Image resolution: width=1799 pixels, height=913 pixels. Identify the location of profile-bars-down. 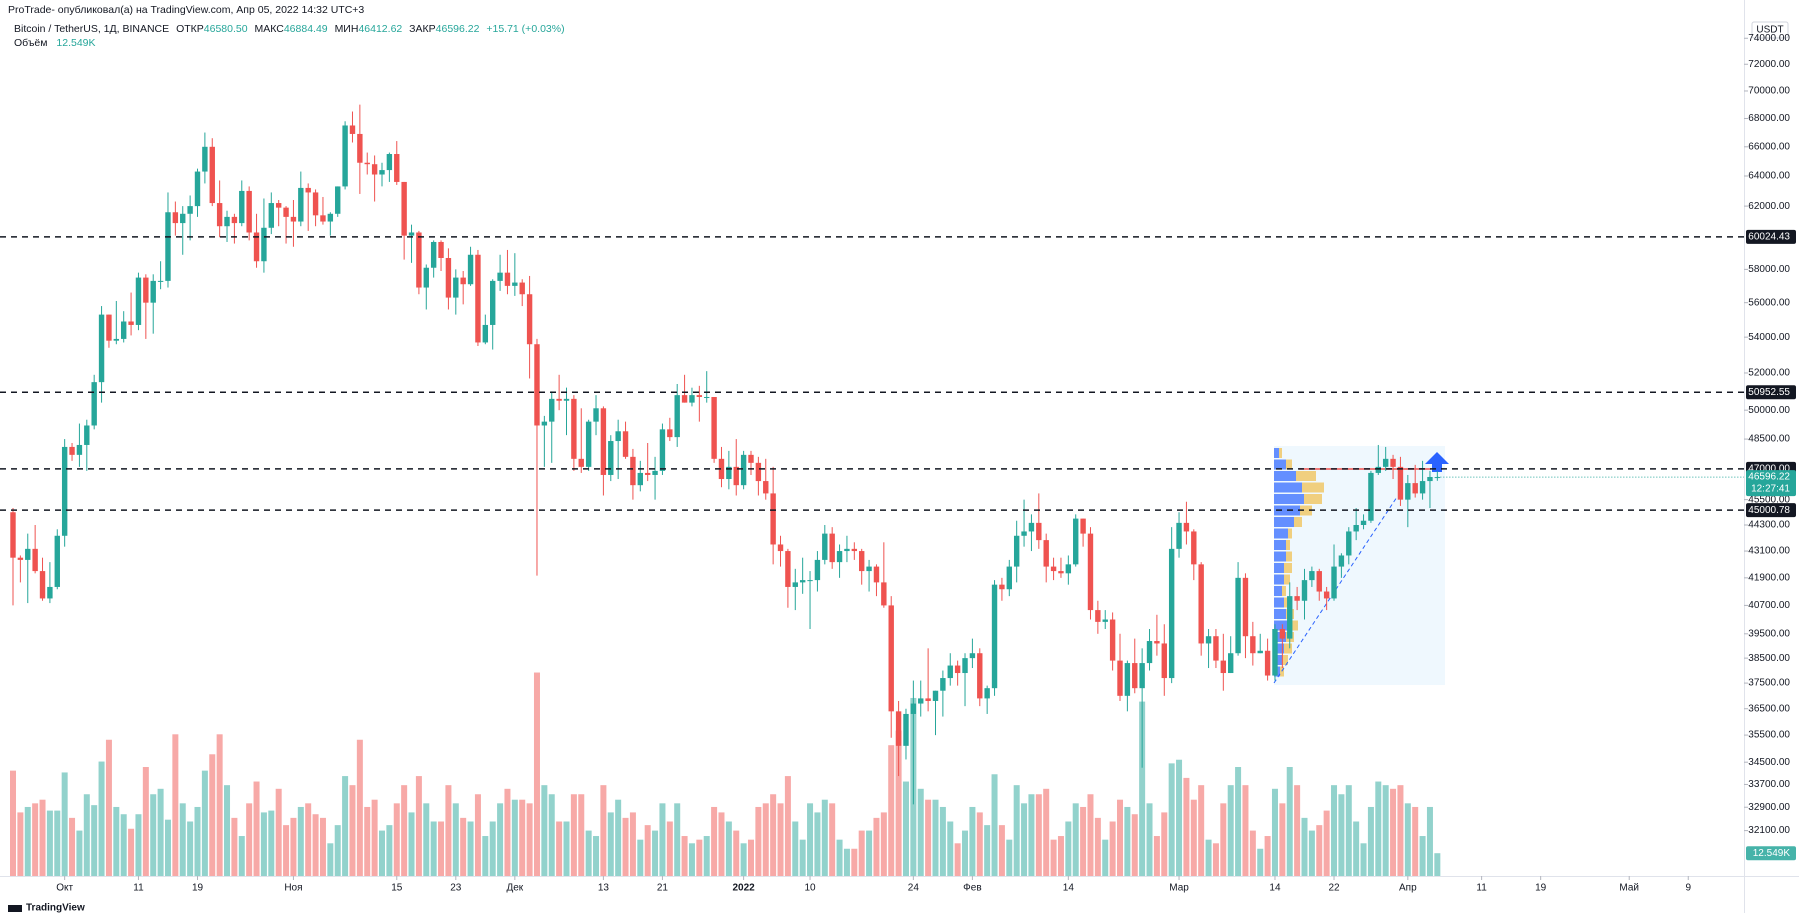
(1301, 562).